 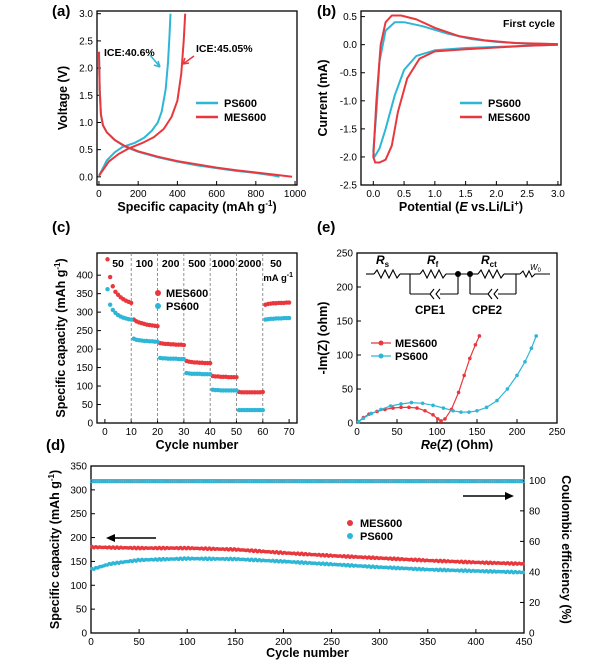 I want to click on panel-d-xtick-label: 50, so click(x=140, y=642).